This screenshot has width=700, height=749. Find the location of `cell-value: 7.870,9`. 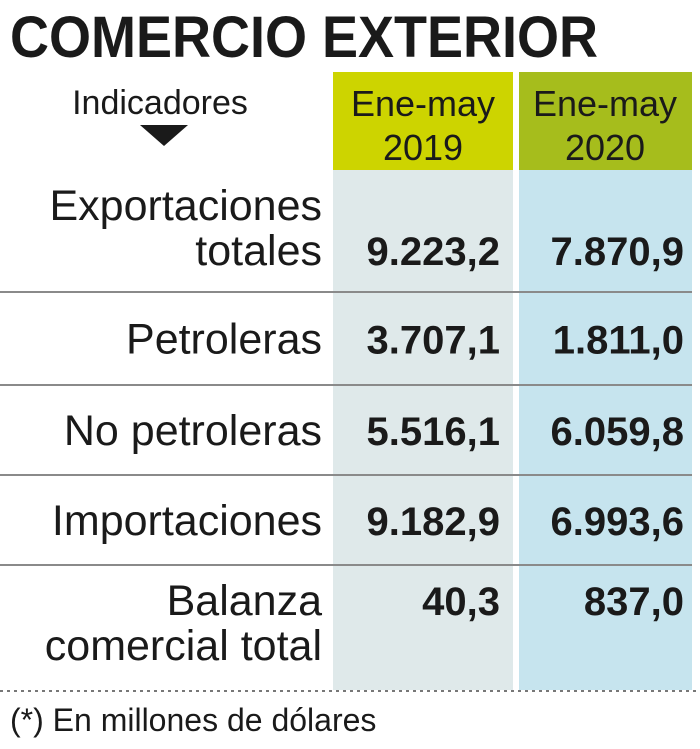

cell-value: 7.870,9 is located at coordinates (617, 252).